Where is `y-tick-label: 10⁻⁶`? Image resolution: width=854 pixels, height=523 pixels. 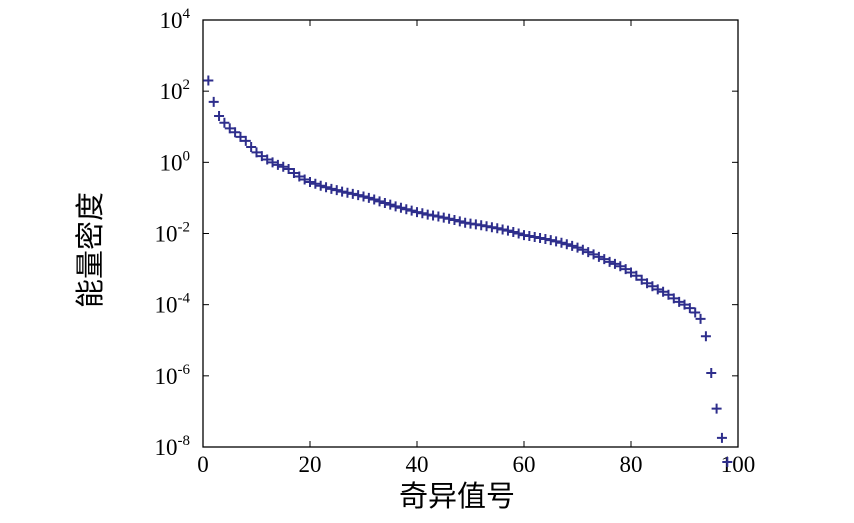 y-tick-label: 10⁻⁶ is located at coordinates (173, 375).